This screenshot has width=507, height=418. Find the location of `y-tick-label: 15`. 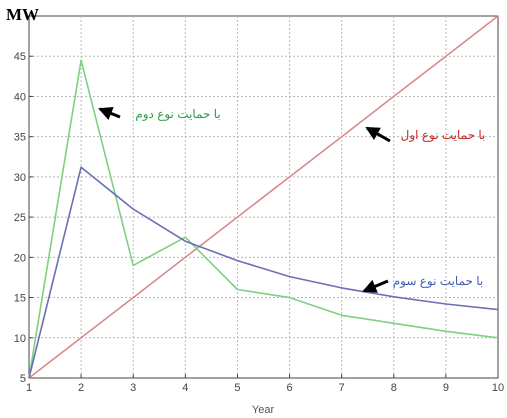

y-tick-label: 15 is located at coordinates (20, 299).